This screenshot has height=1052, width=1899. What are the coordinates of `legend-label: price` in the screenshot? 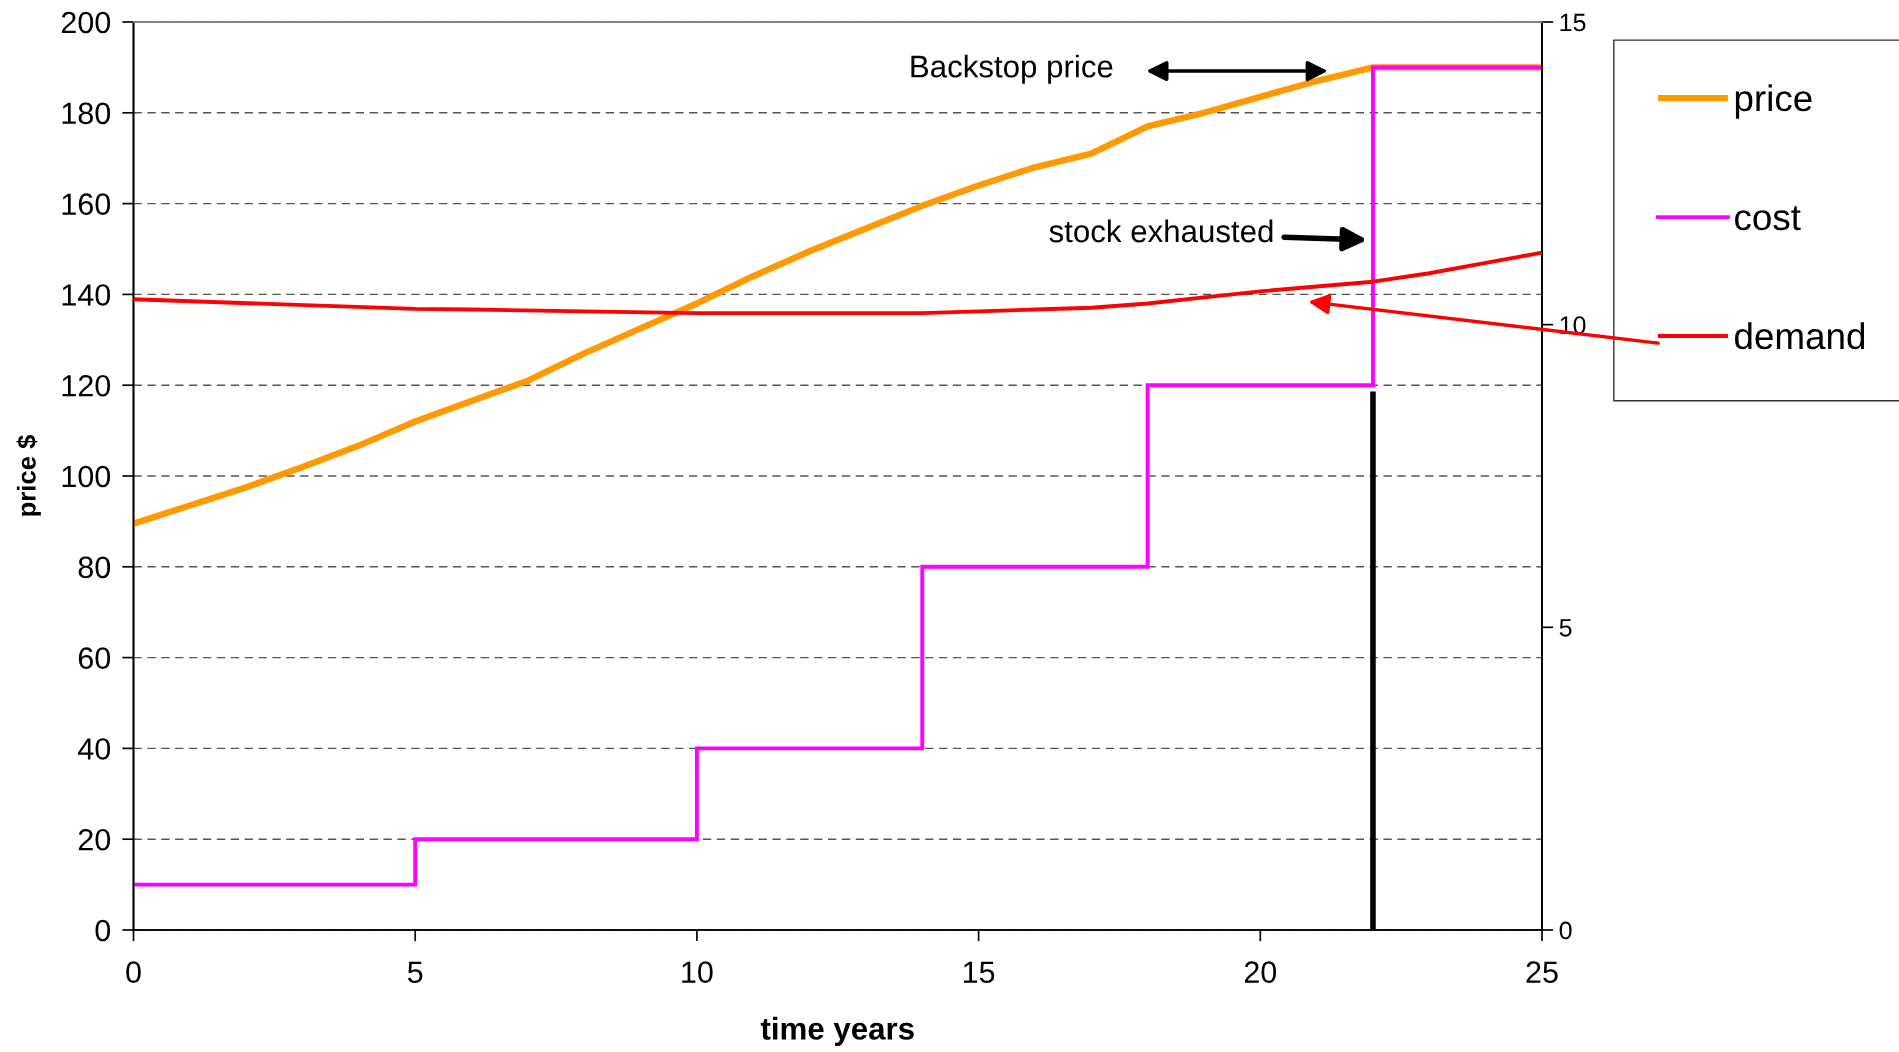 It's located at (1773, 101).